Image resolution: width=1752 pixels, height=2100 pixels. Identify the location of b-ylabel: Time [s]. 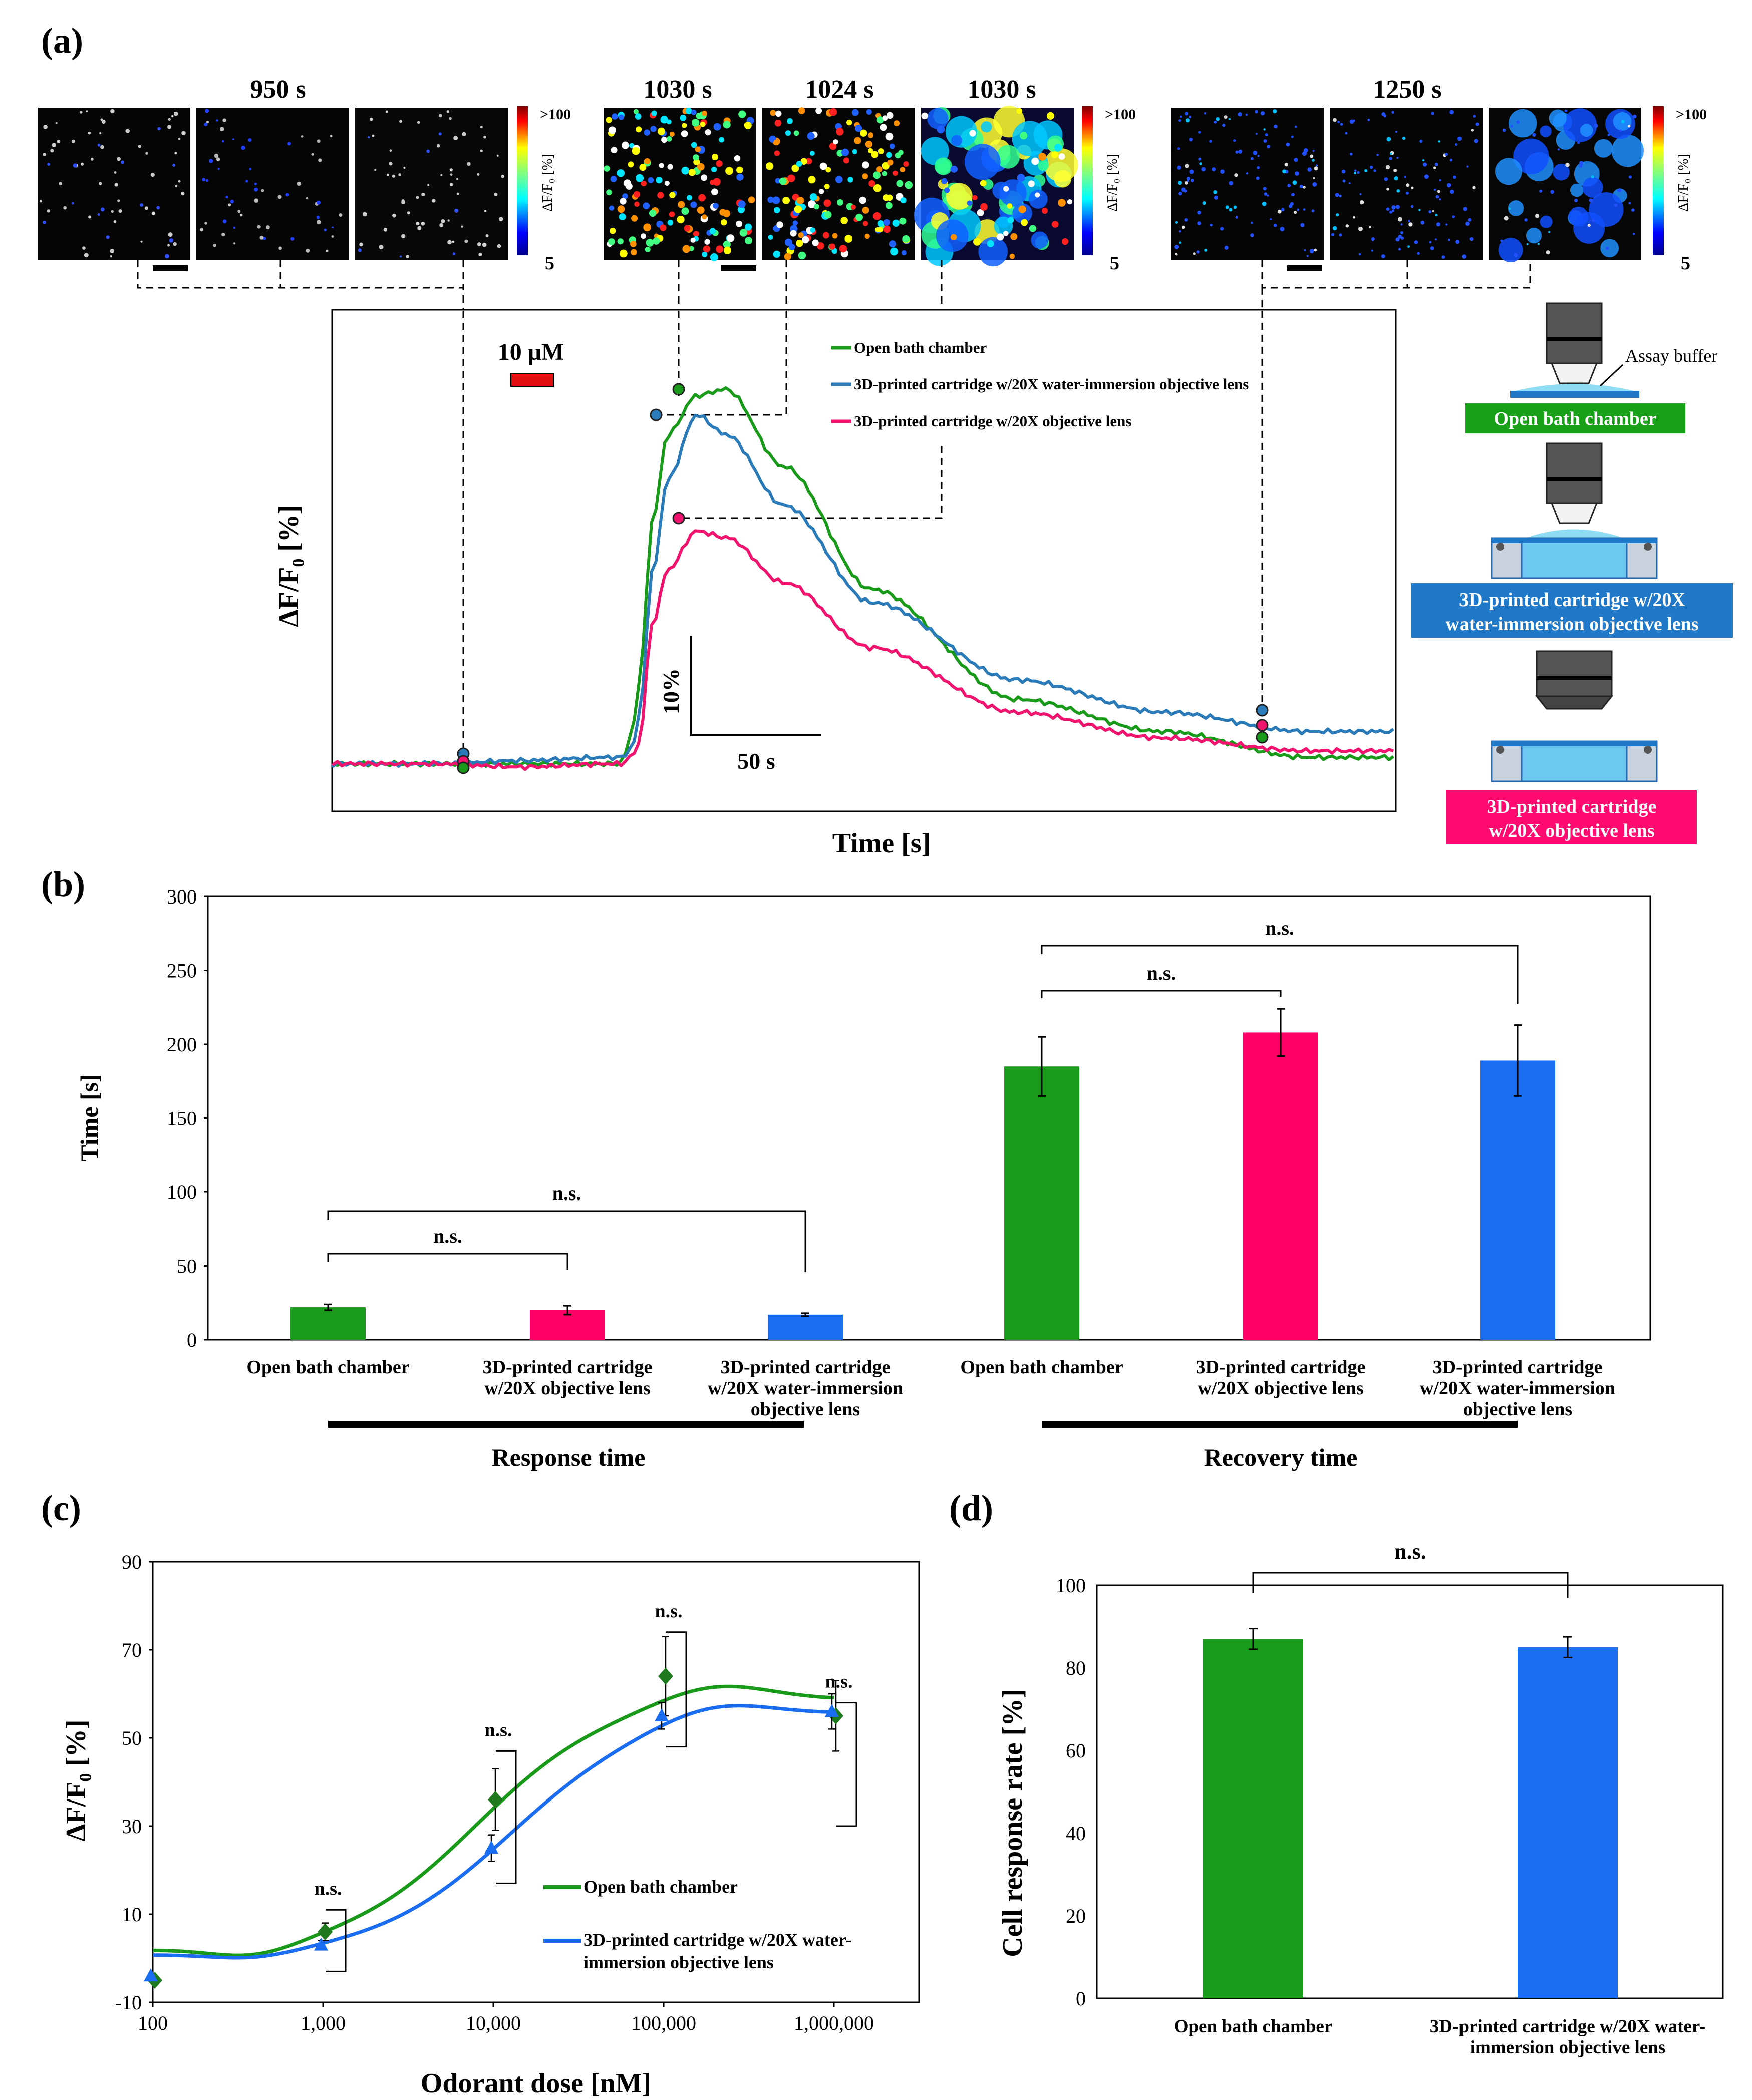
(89, 1117).